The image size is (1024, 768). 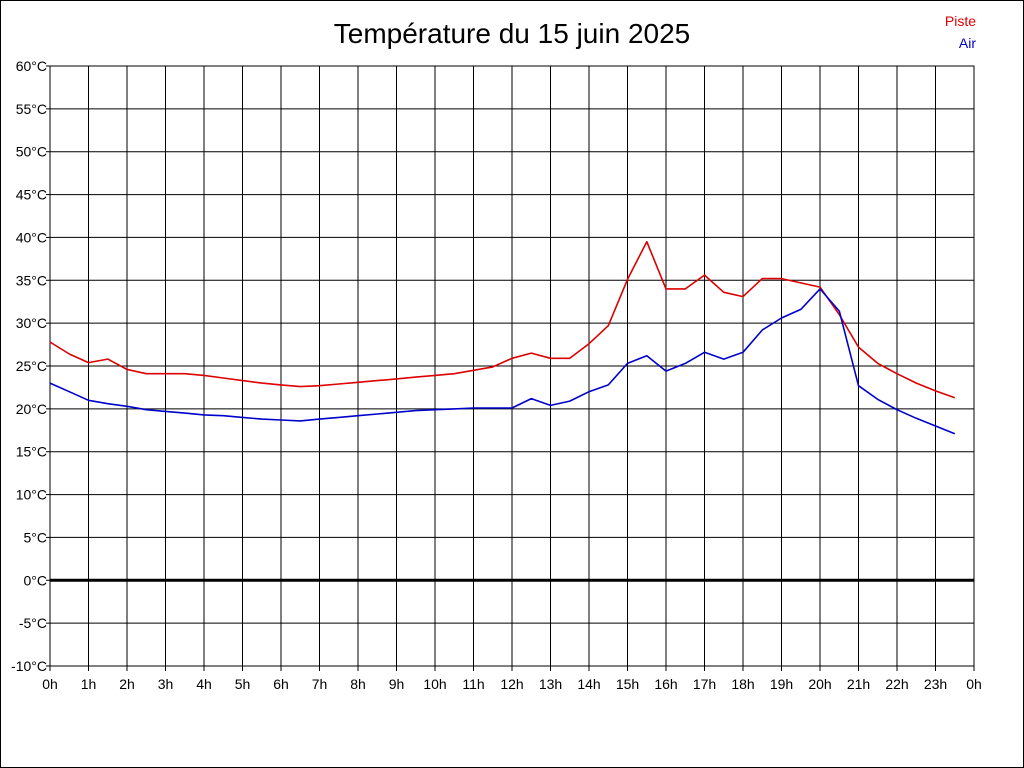 I want to click on x-tick-label: 20h, so click(x=819, y=684).